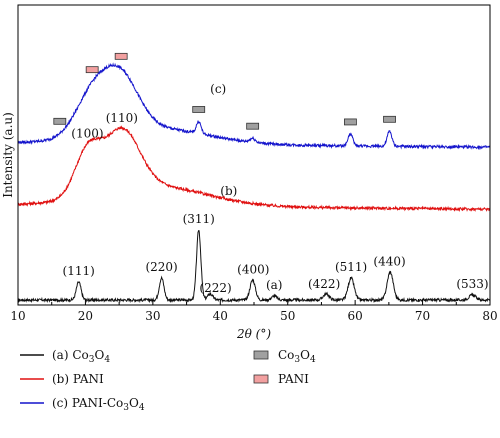 Image resolution: width=500 pixels, height=438 pixels. Describe the element at coordinates (87, 133) in the screenshot. I see `peak-label-b: (100)` at that location.